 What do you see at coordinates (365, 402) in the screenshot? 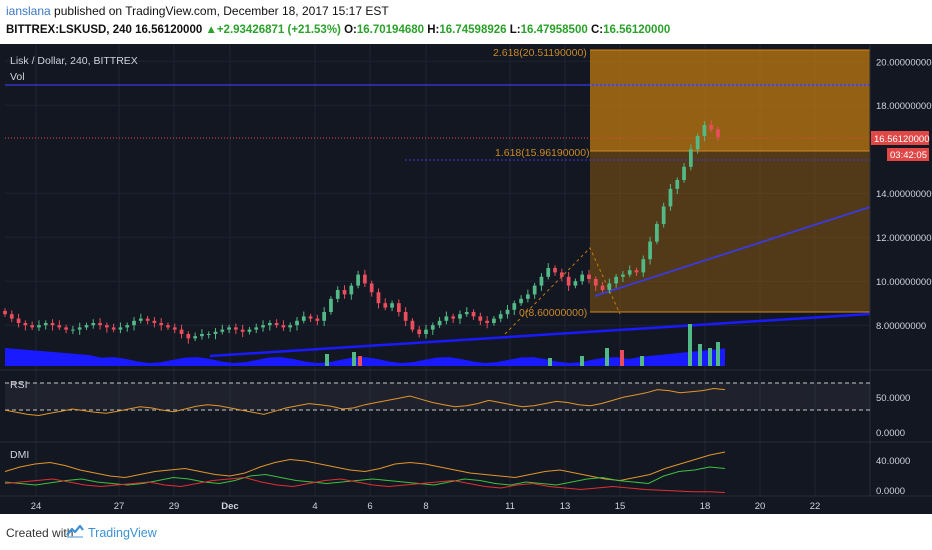
I see `rsi-line` at bounding box center [365, 402].